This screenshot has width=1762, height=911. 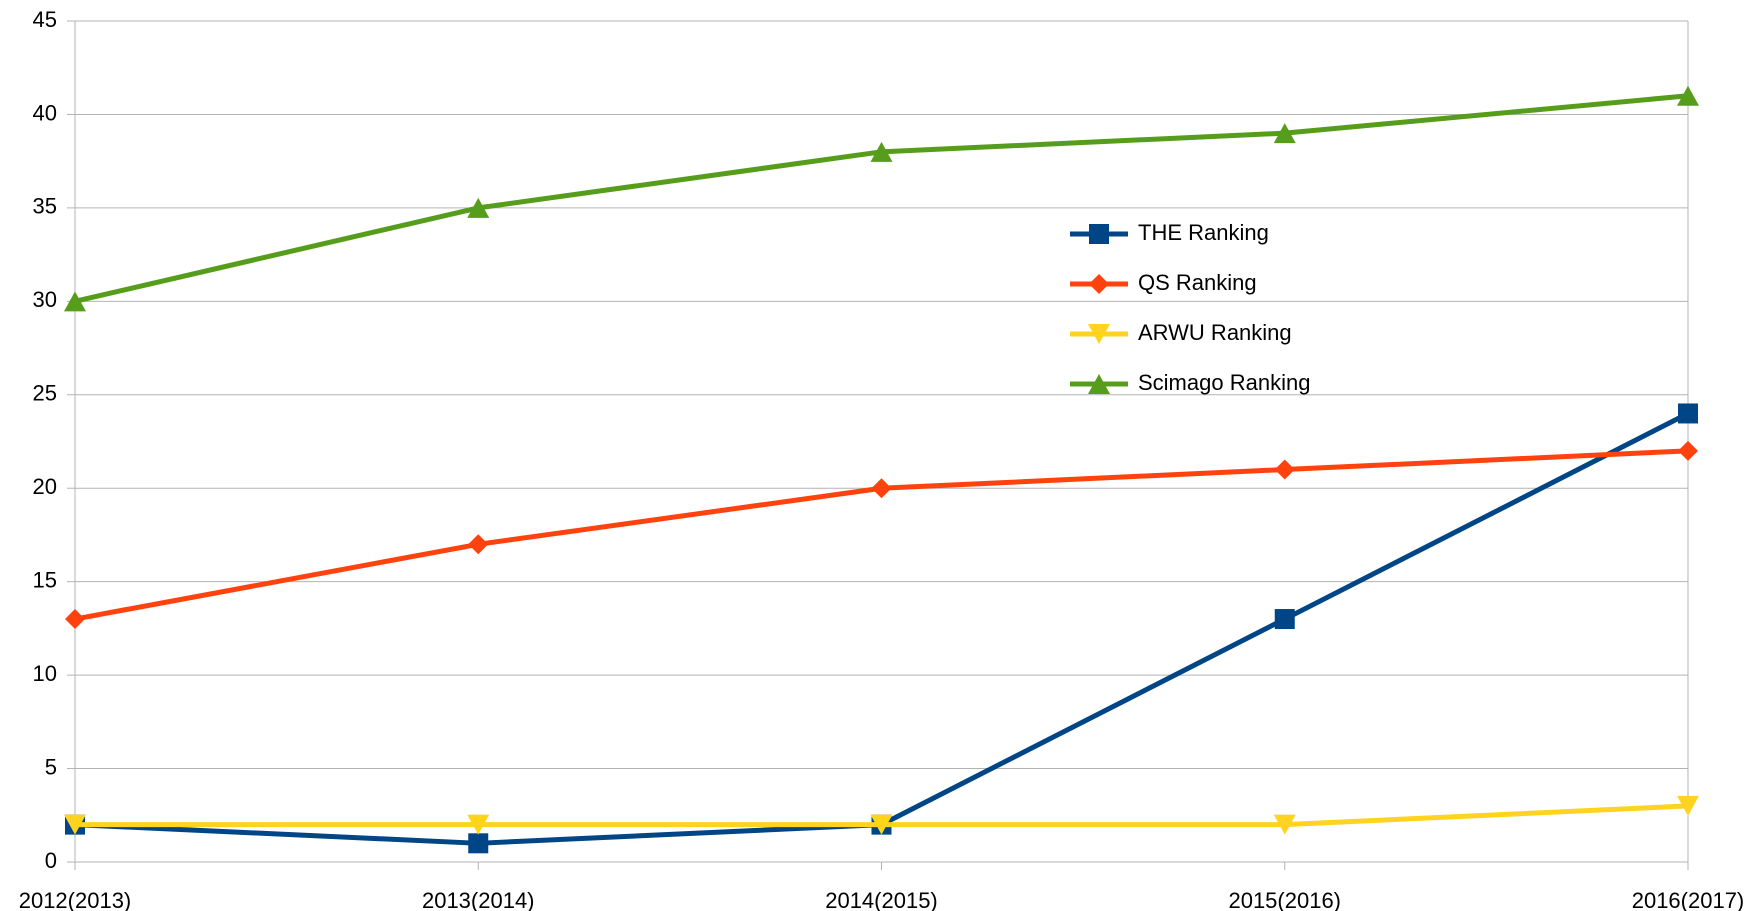 What do you see at coordinates (478, 899) in the screenshot?
I see `x-tick-label: 2013(2014)` at bounding box center [478, 899].